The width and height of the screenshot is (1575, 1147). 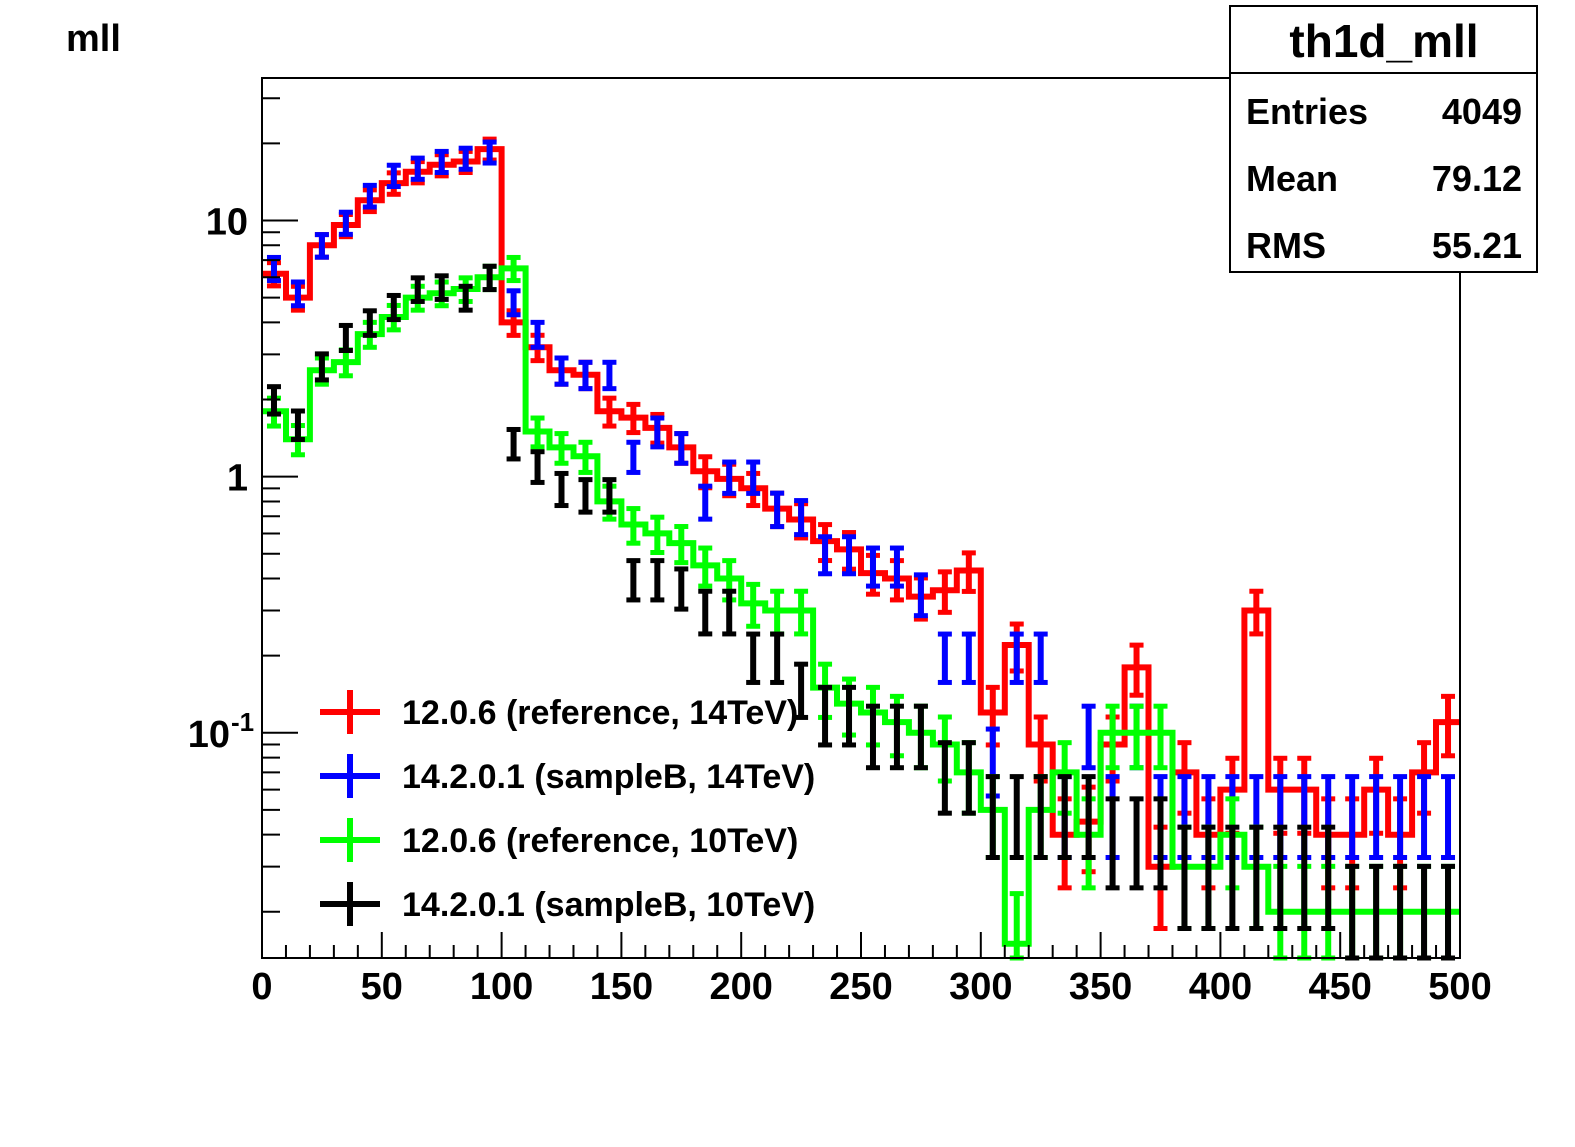 I want to click on x-tick-label: 250, so click(x=860, y=987).